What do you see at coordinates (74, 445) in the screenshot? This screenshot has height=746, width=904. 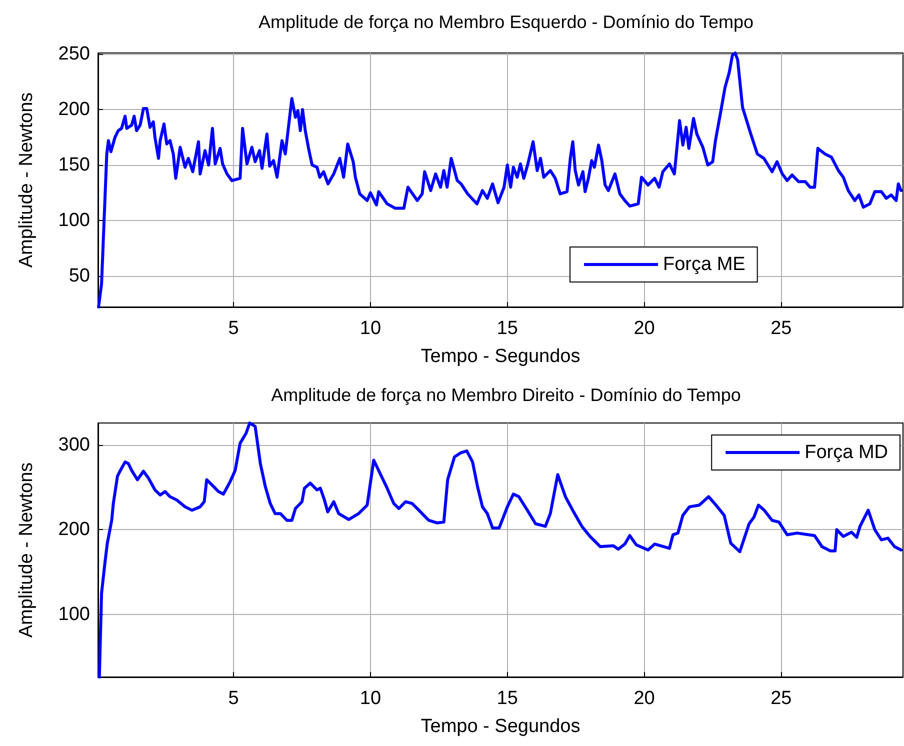 I see `y-tick-label: 300` at bounding box center [74, 445].